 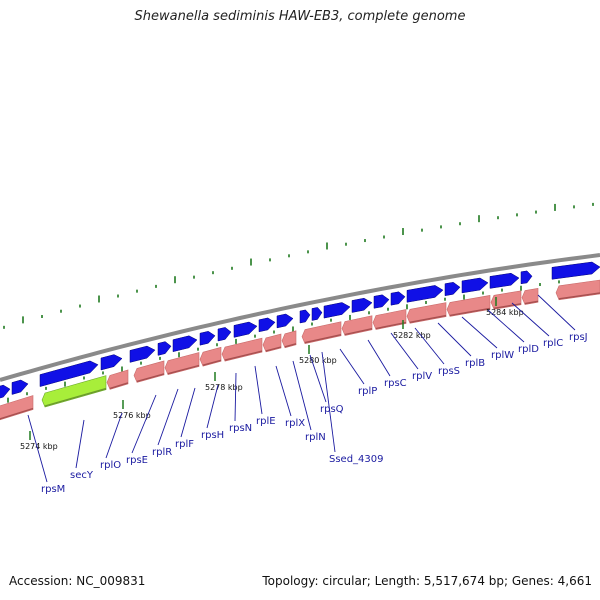 I want to click on gene-label: rplE, so click(x=266, y=421).